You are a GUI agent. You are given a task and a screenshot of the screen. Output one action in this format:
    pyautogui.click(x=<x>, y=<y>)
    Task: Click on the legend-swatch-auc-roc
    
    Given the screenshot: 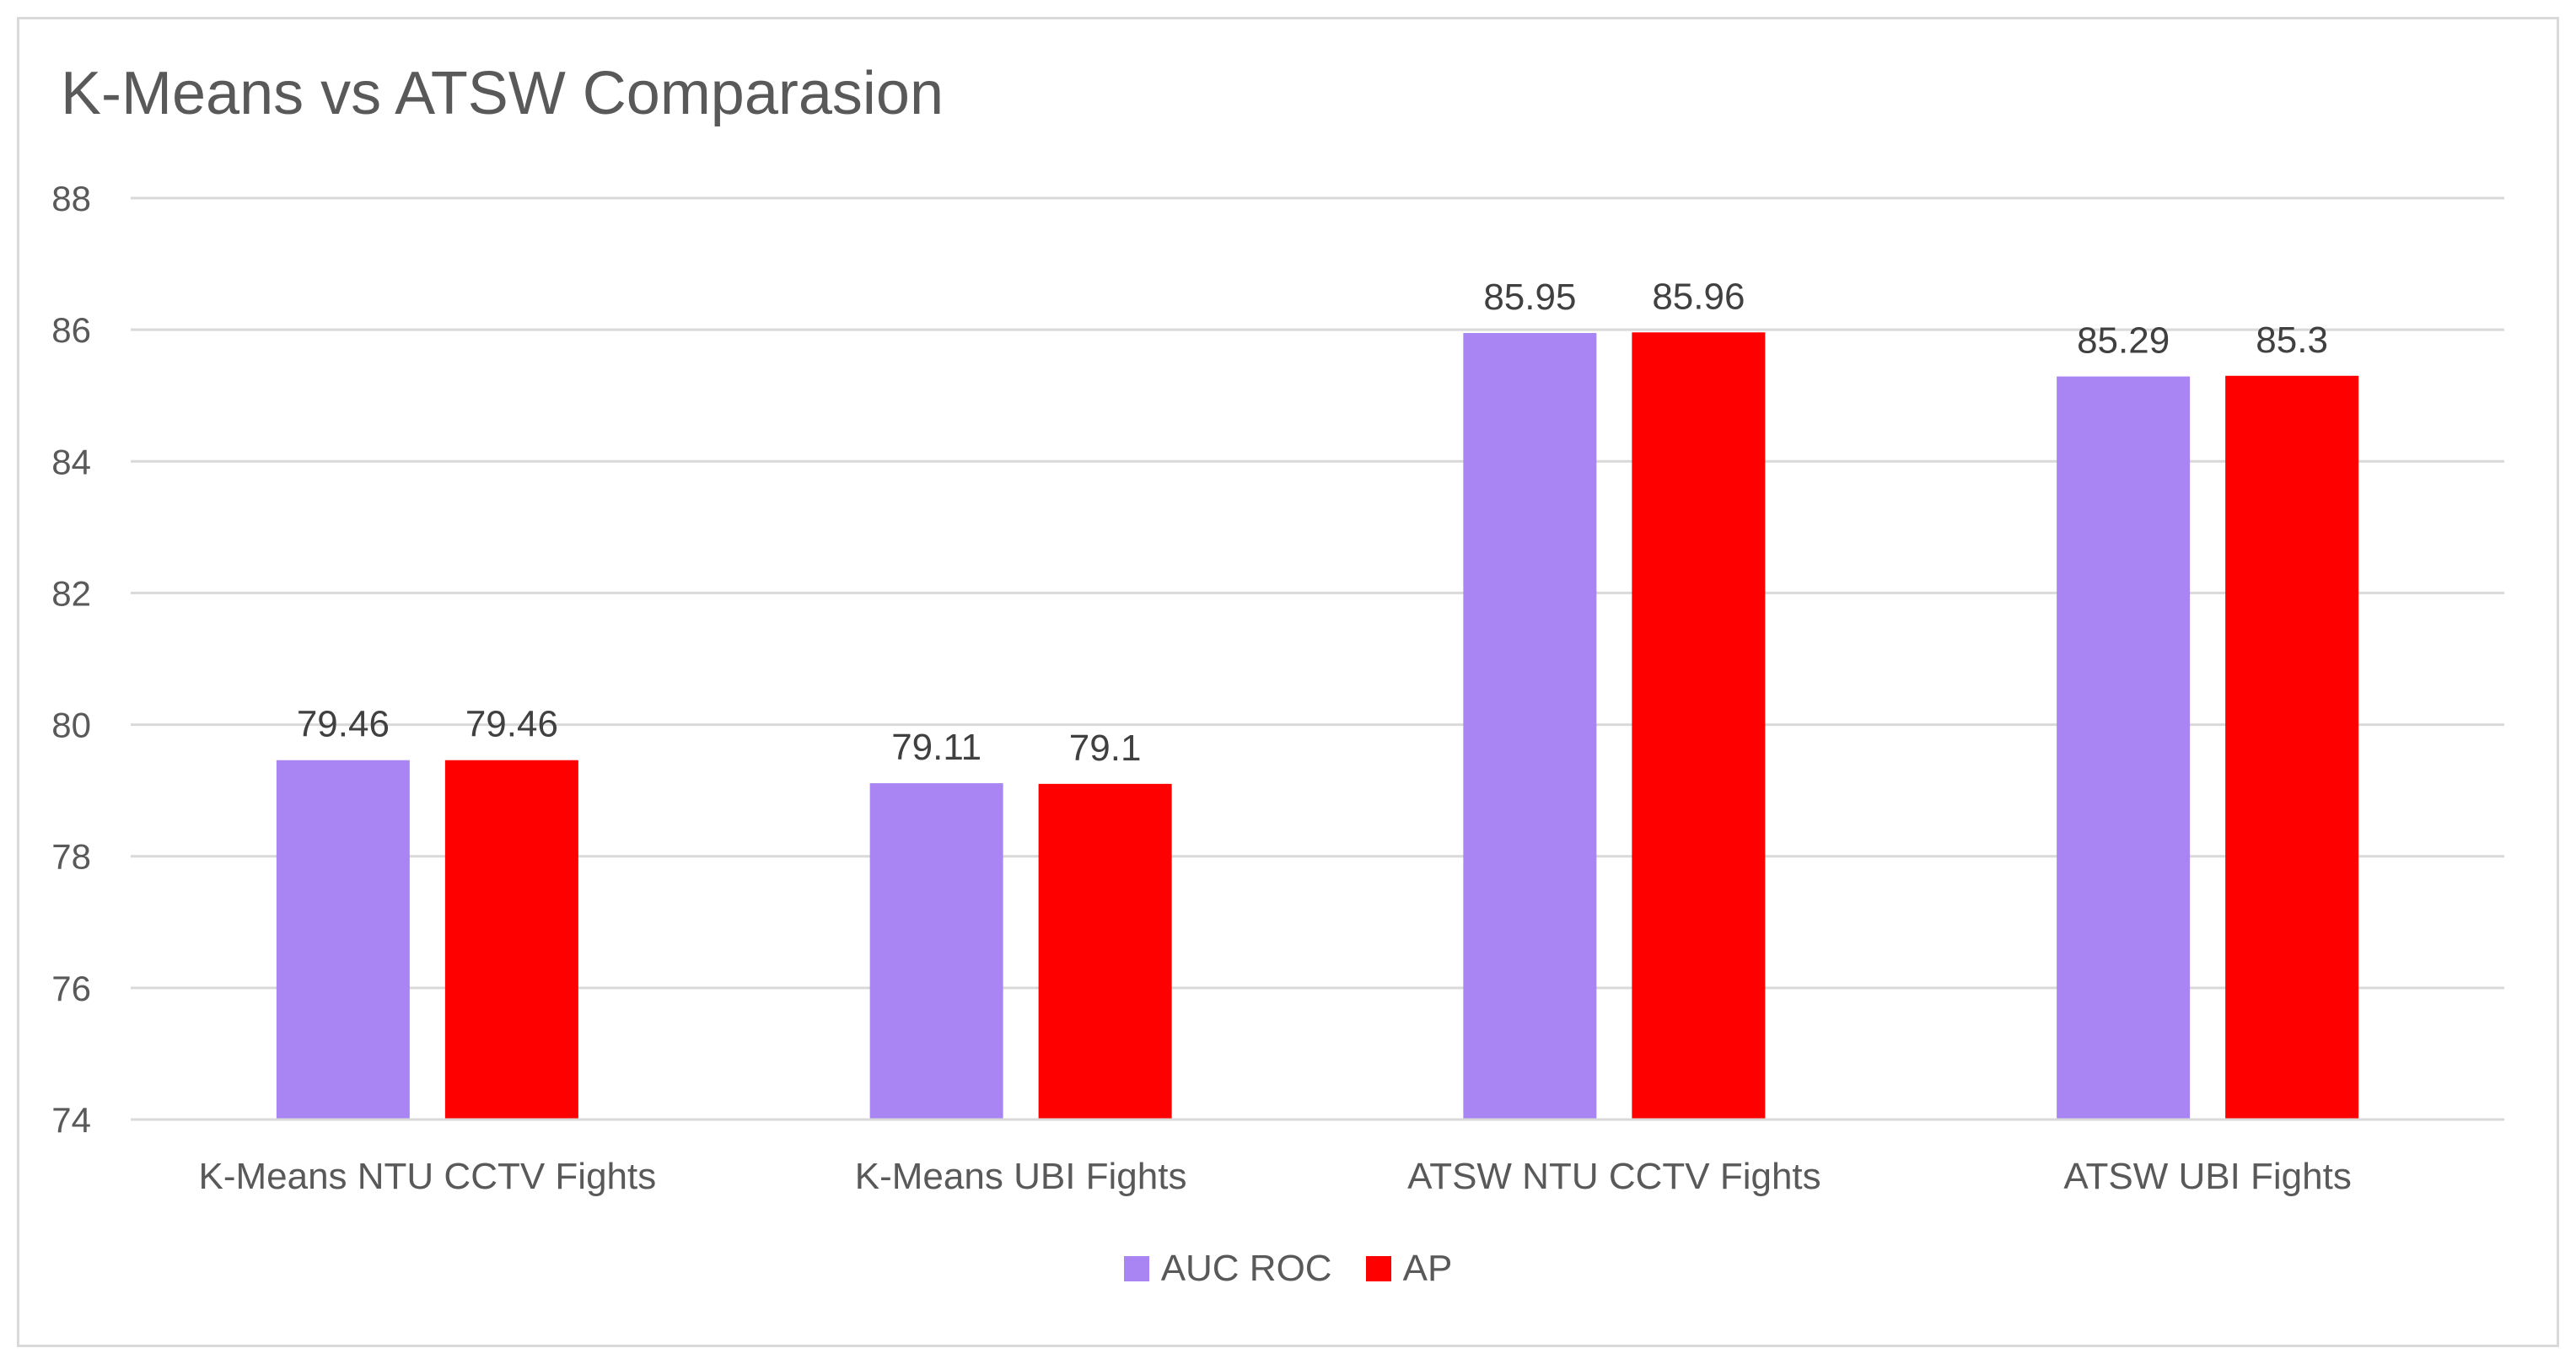 What is the action you would take?
    pyautogui.click(x=1136, y=1268)
    